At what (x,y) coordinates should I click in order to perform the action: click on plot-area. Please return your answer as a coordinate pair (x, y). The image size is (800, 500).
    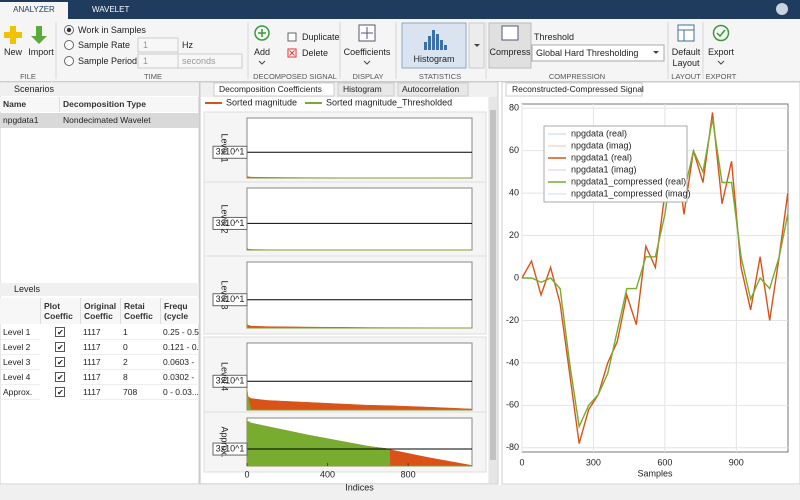
    Looking at the image, I should click on (359, 219).